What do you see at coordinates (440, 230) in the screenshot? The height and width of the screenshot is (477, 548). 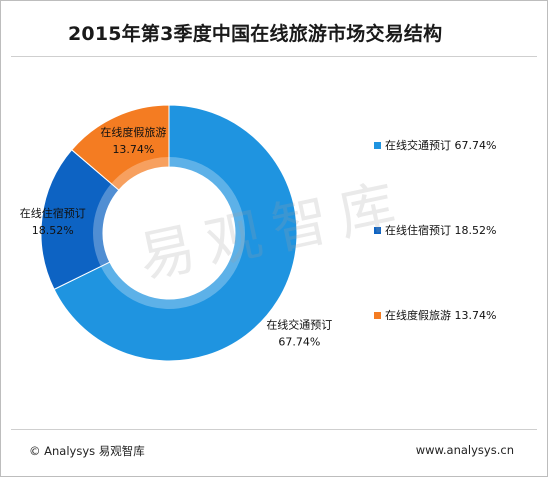 I see `legend-label: 在线住宿预订 18.52%` at bounding box center [440, 230].